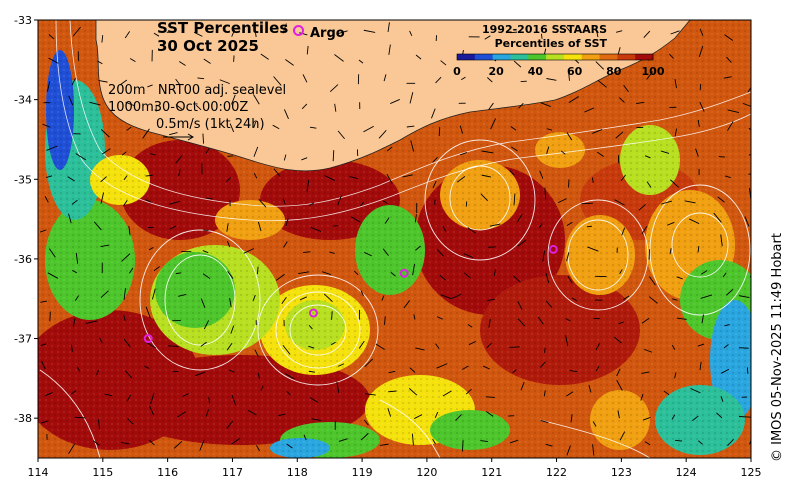 Image resolution: width=791 pixels, height=492 pixels. Describe the element at coordinates (201, 107) in the screenshot. I see `time-label: 30-Oct 00:00Z` at that location.